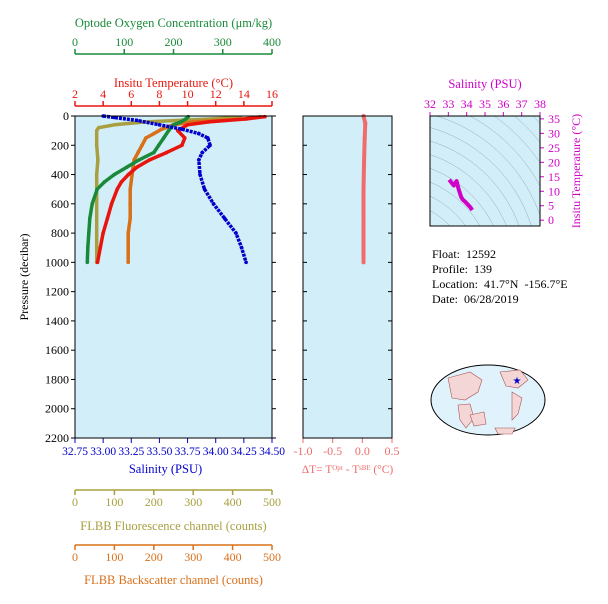 The width and height of the screenshot is (608, 604). Describe the element at coordinates (57, 379) in the screenshot. I see `pressure-tick-label: 1800` at that location.